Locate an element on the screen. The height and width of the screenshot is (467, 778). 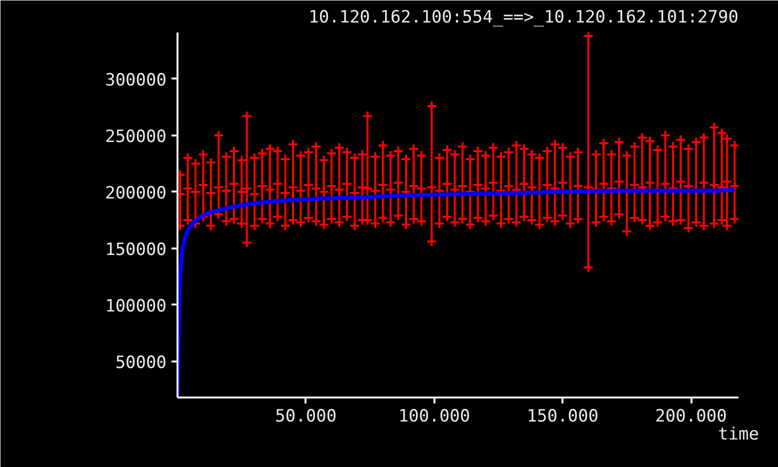
y-tick-label: 250000 is located at coordinates (136, 136).